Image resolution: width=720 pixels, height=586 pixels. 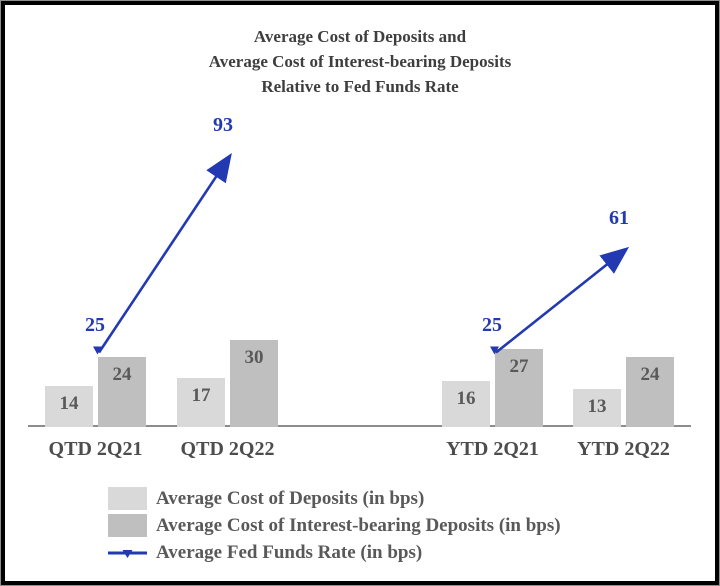 What do you see at coordinates (360, 36) in the screenshot?
I see `chart-title-line-1: Average Cost of Deposits and` at bounding box center [360, 36].